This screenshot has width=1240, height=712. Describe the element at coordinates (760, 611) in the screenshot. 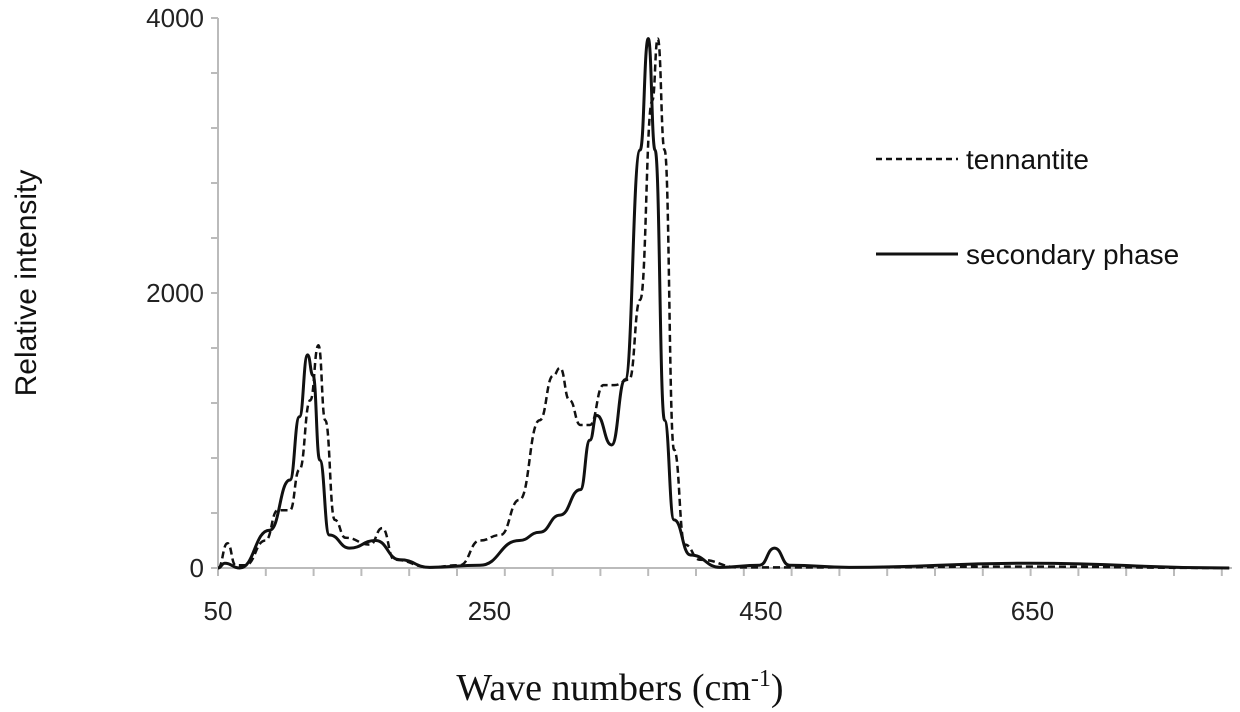

I see `x-tick-label: 450` at that location.